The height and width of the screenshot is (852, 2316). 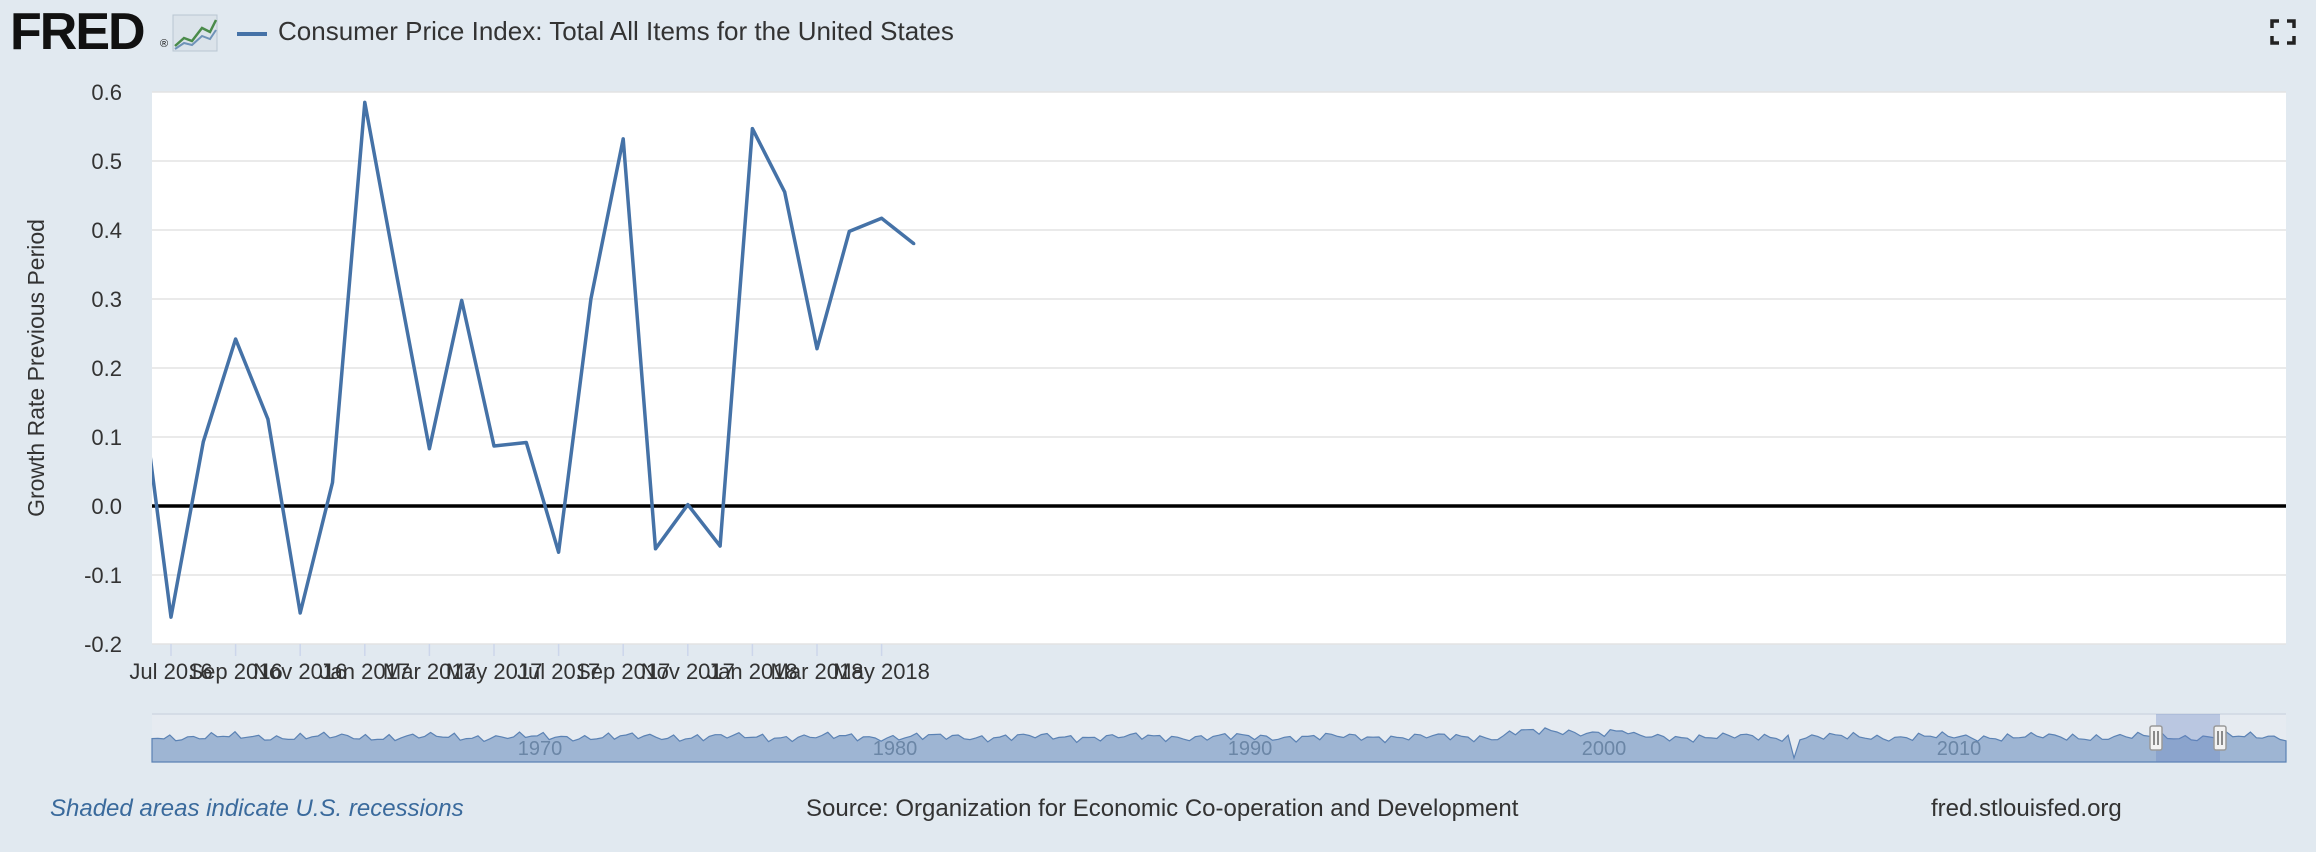 I want to click on fred-logo: FRED, so click(x=78, y=32).